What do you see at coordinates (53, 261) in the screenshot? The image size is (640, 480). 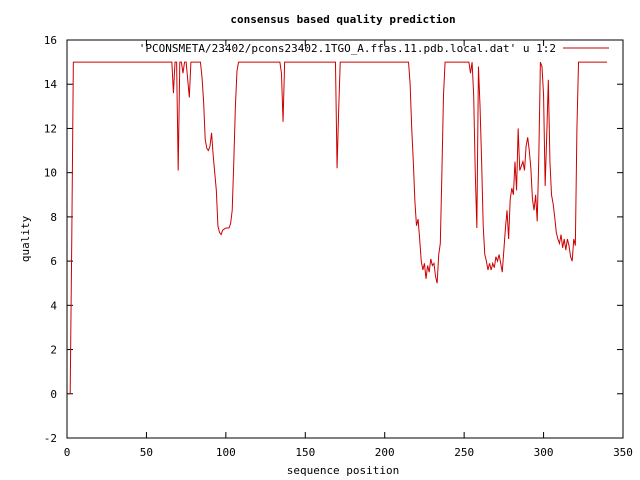 I see `y-tick-label: 6` at bounding box center [53, 261].